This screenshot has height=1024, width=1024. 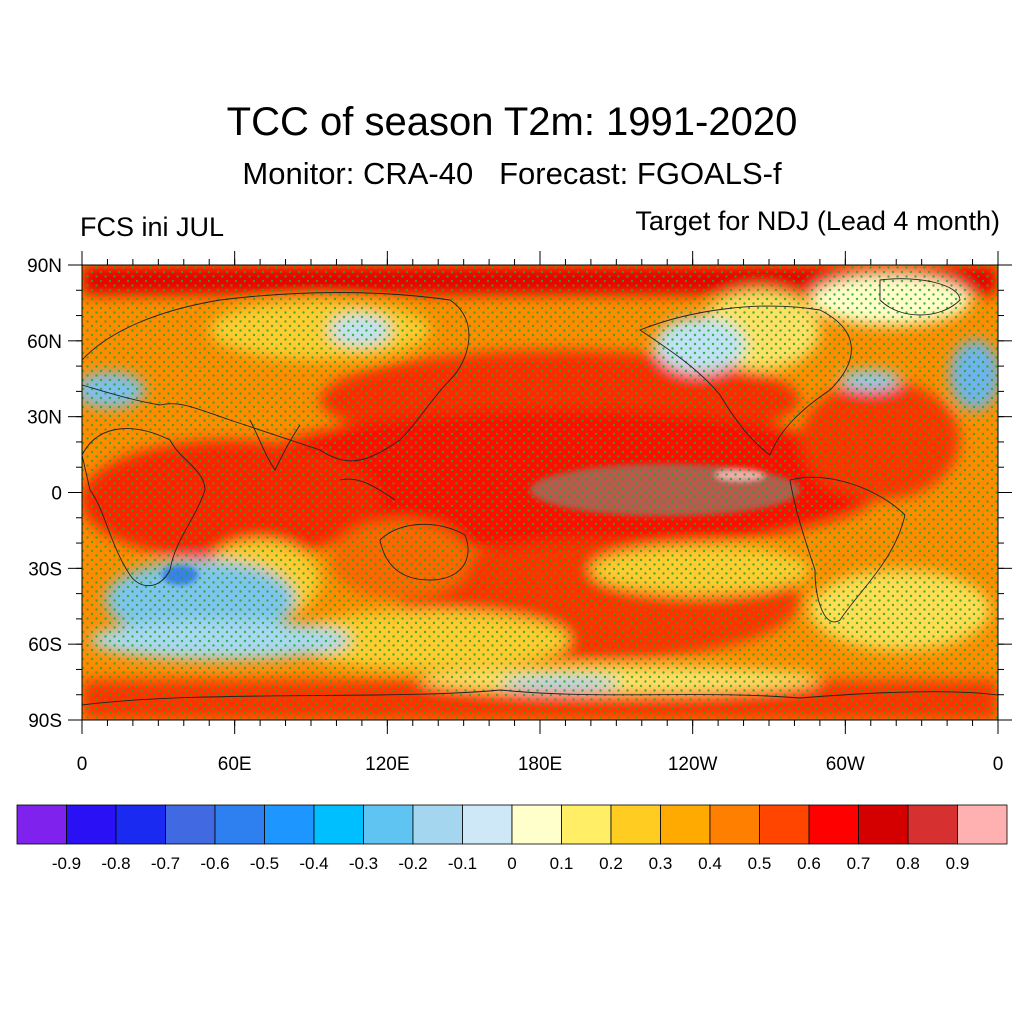 I want to click on colorbar-label: -0.3, so click(x=363, y=863).